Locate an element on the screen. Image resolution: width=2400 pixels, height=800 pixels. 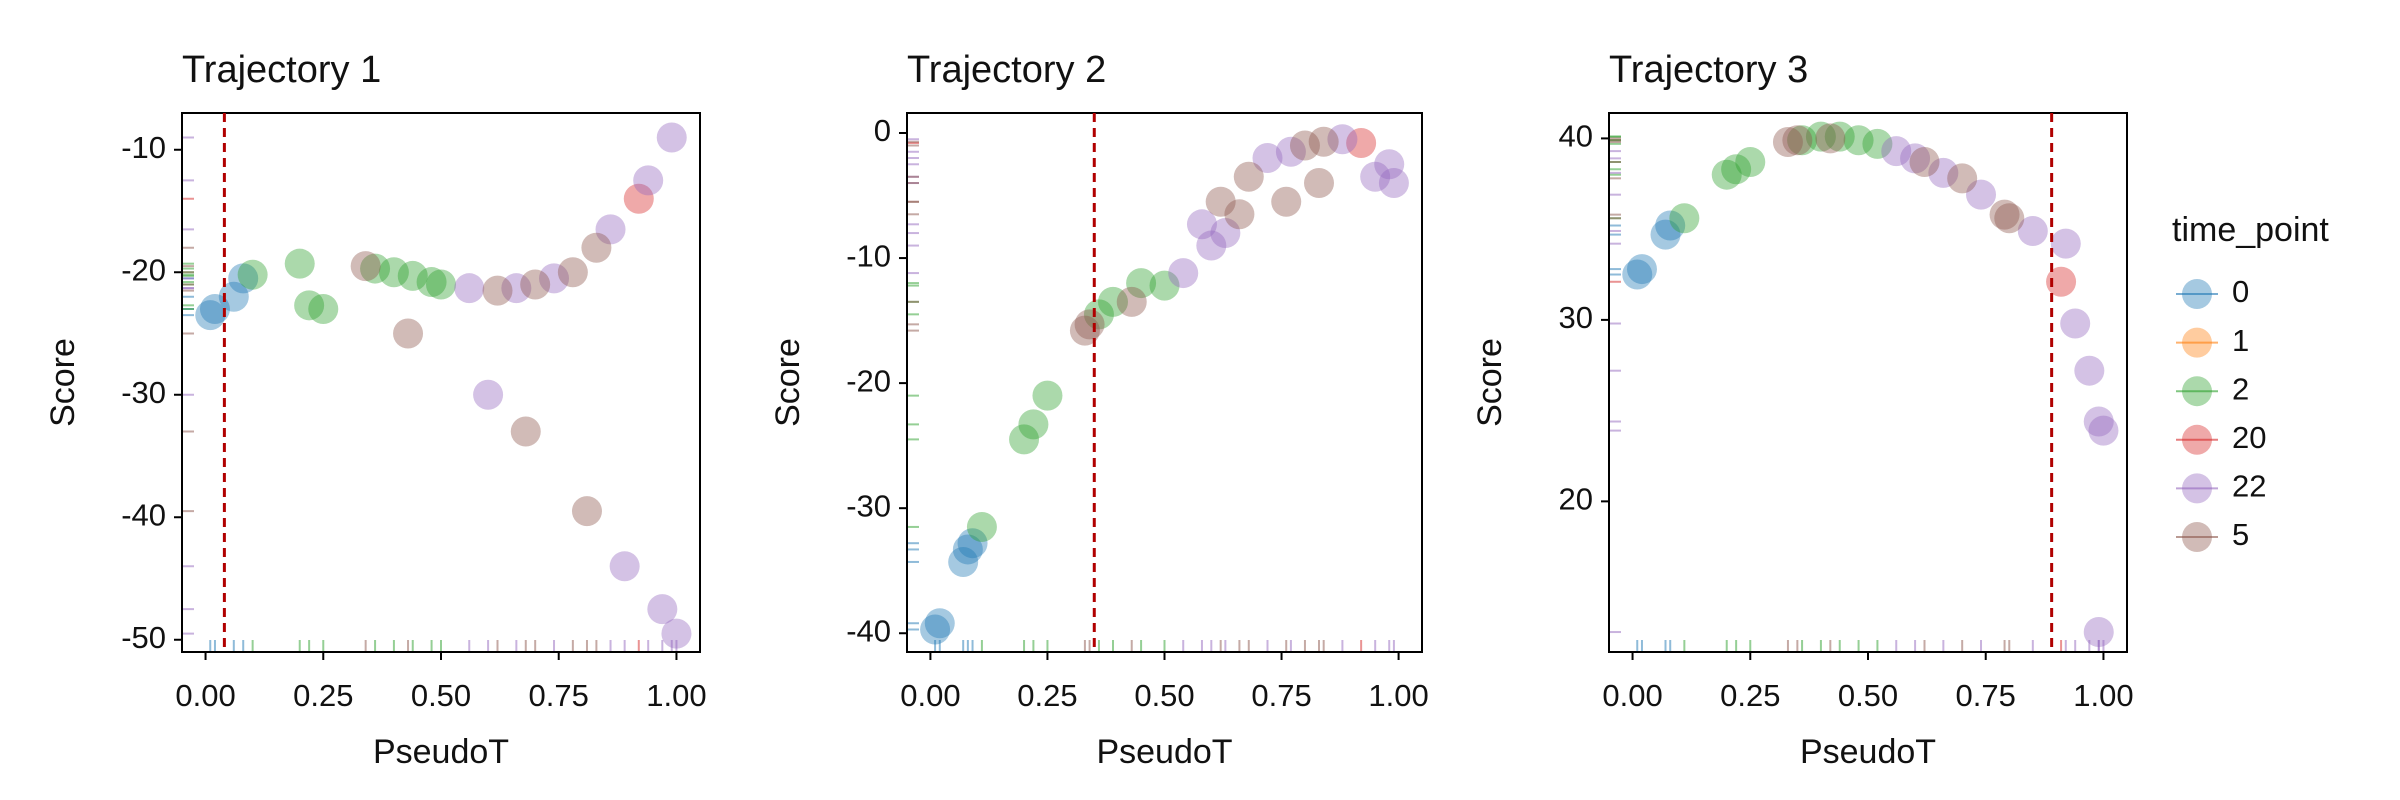
legend-label: 1 is located at coordinates (2240, 340).